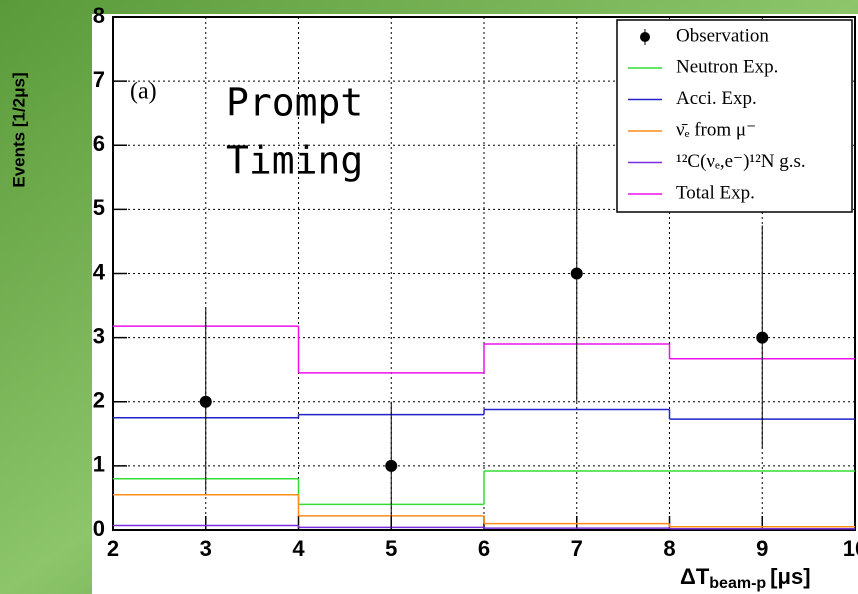  I want to click on x-tick-label: 2, so click(113, 548).